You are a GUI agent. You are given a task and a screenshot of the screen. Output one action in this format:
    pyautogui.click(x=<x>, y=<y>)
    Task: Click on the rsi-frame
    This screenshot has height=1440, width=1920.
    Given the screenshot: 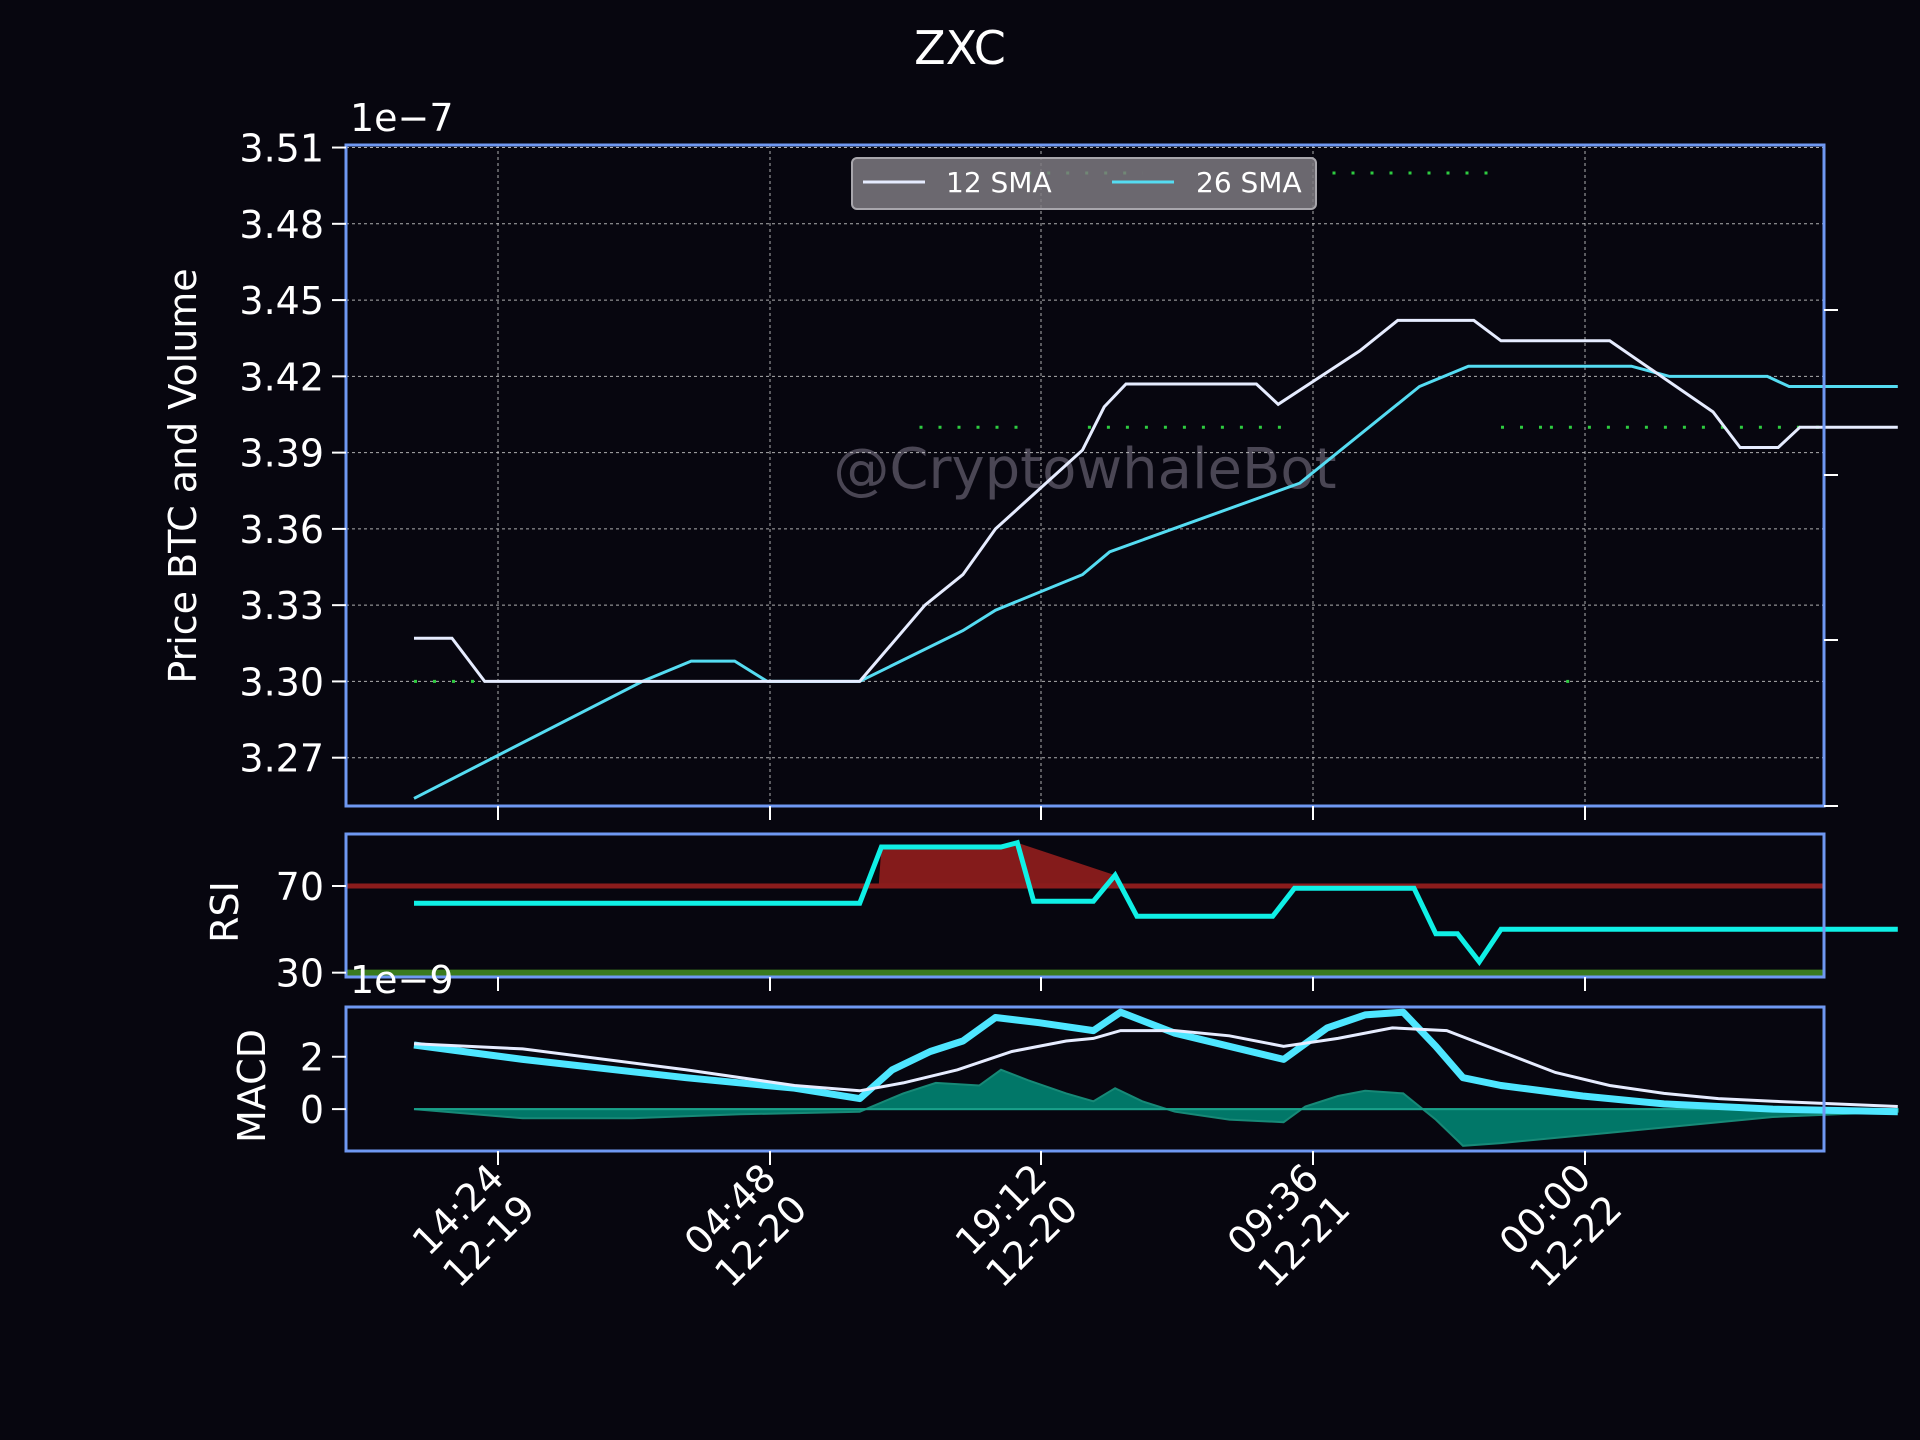 What is the action you would take?
    pyautogui.click(x=1085, y=905)
    